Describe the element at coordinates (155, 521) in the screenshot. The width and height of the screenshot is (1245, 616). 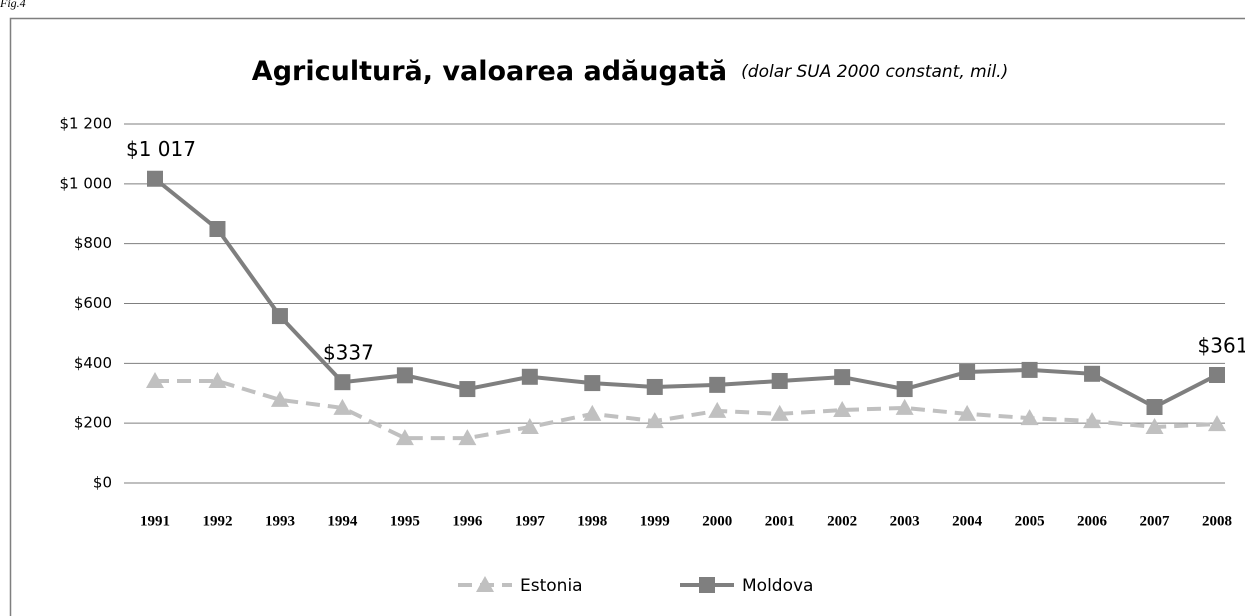
I see `x-tick-label: 1991` at that location.